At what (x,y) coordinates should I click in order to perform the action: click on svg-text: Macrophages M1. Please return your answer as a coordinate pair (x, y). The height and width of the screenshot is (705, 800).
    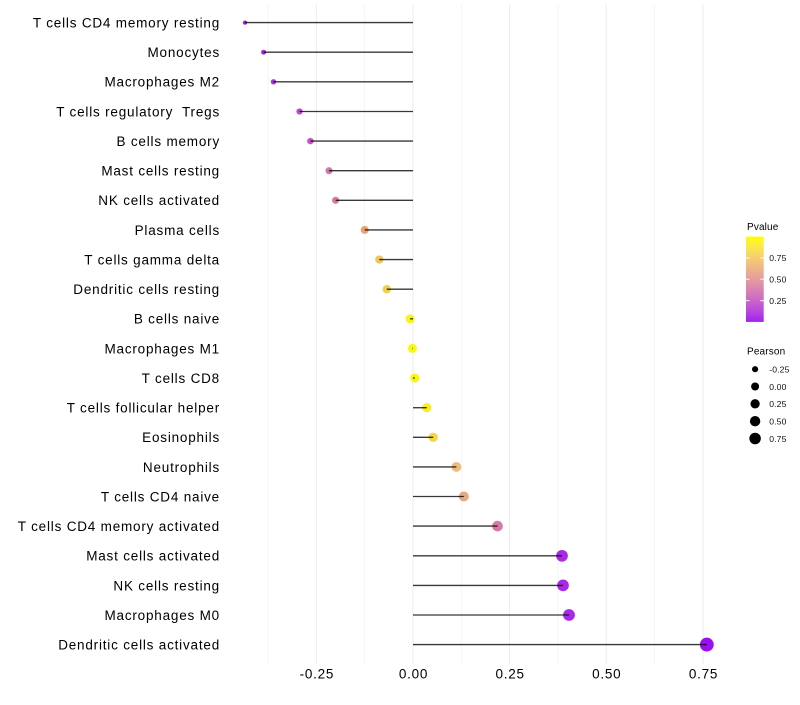
    Looking at the image, I should click on (162, 348).